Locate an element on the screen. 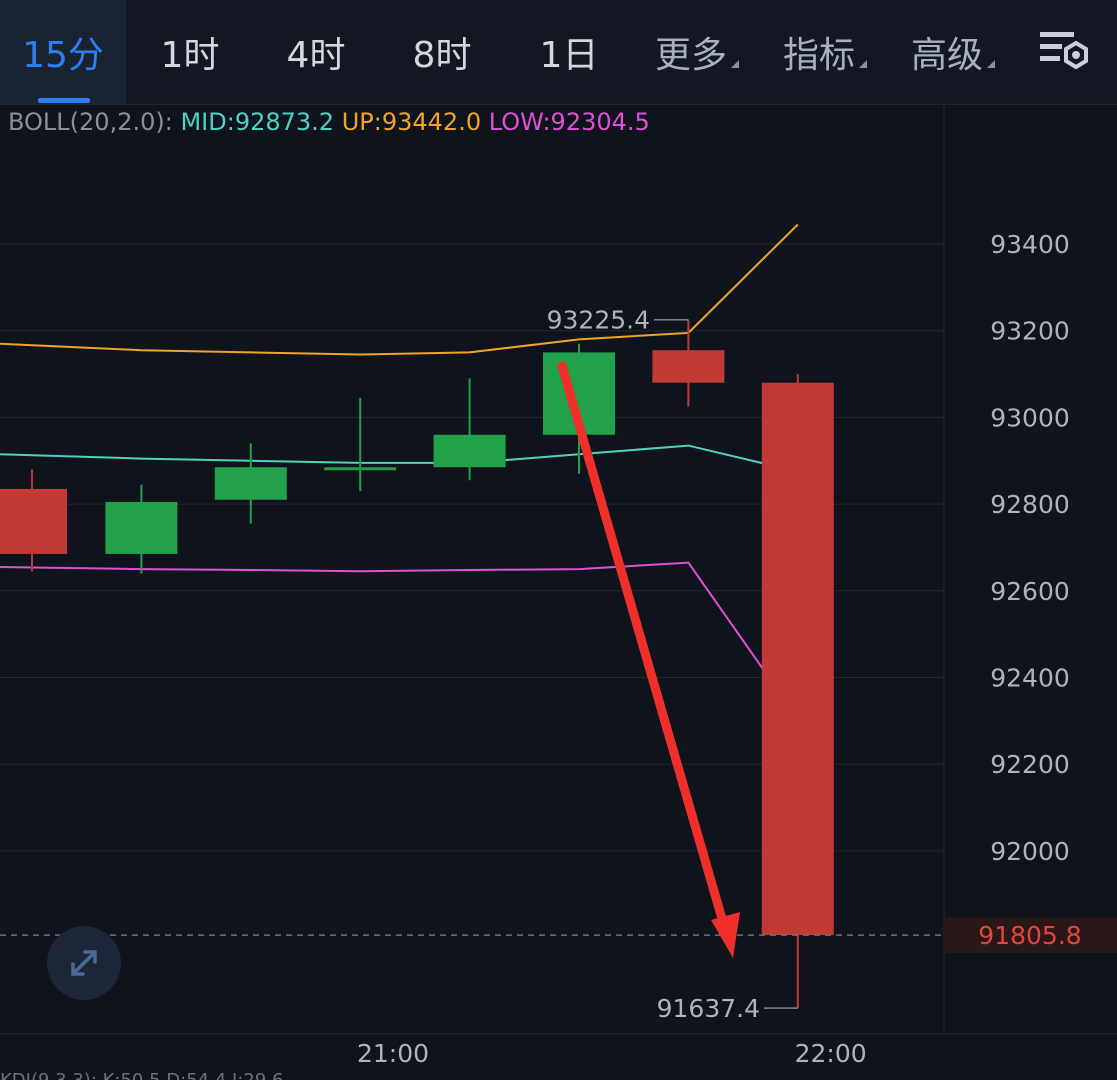  y-tick-label: 92400 is located at coordinates (1030, 678).